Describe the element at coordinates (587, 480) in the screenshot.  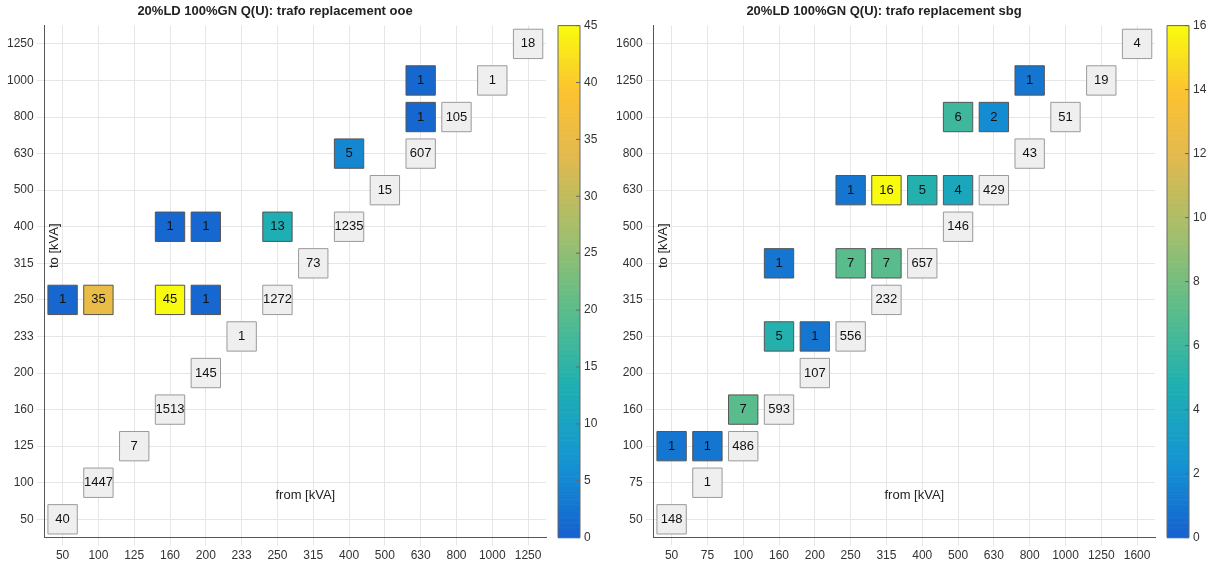
I see `color-bar-label: 5` at that location.